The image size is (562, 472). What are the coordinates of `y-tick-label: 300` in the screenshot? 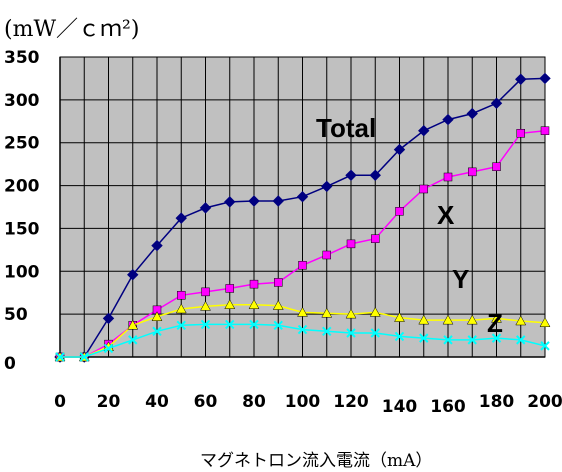 It's located at (22, 101).